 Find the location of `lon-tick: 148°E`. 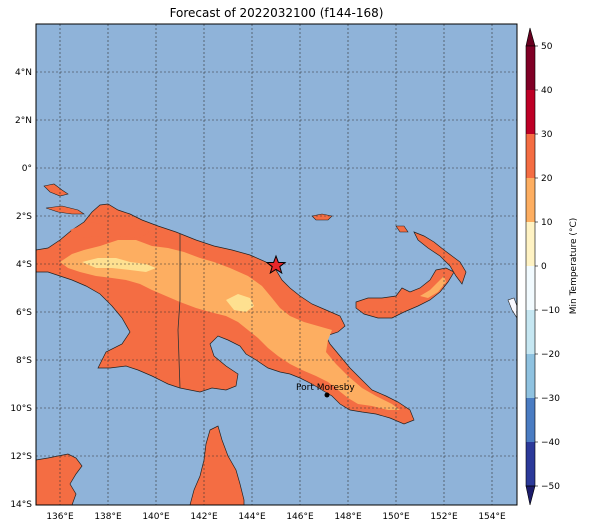

lon-tick: 148°E is located at coordinates (348, 517).